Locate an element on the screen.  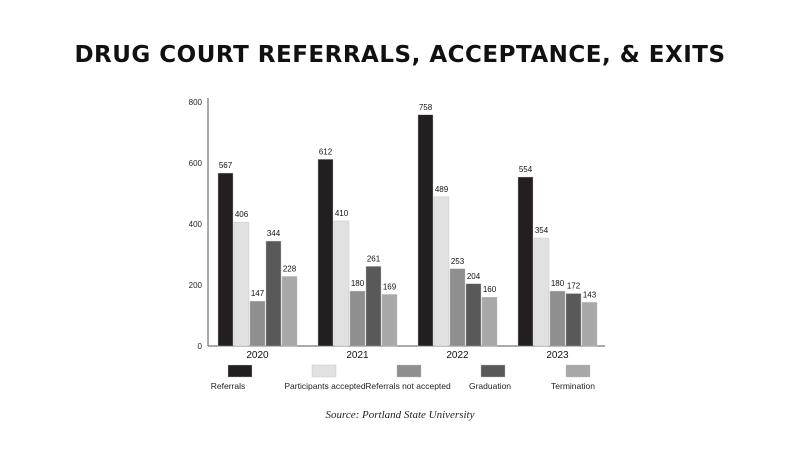
data-label: 554 is located at coordinates (526, 169).